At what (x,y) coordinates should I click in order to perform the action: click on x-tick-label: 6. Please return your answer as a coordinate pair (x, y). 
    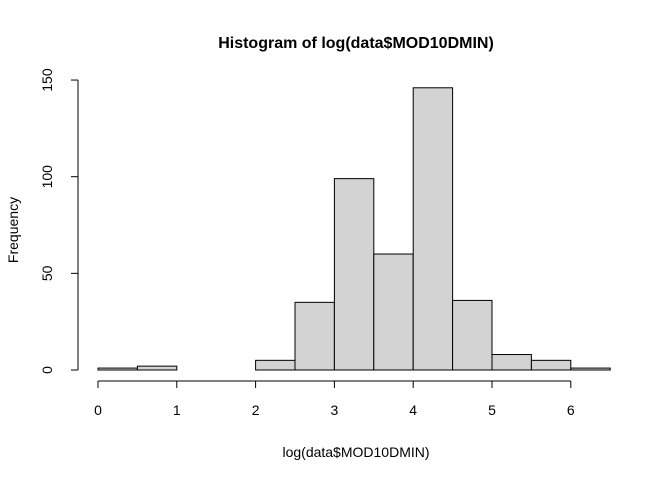
    Looking at the image, I should click on (571, 410).